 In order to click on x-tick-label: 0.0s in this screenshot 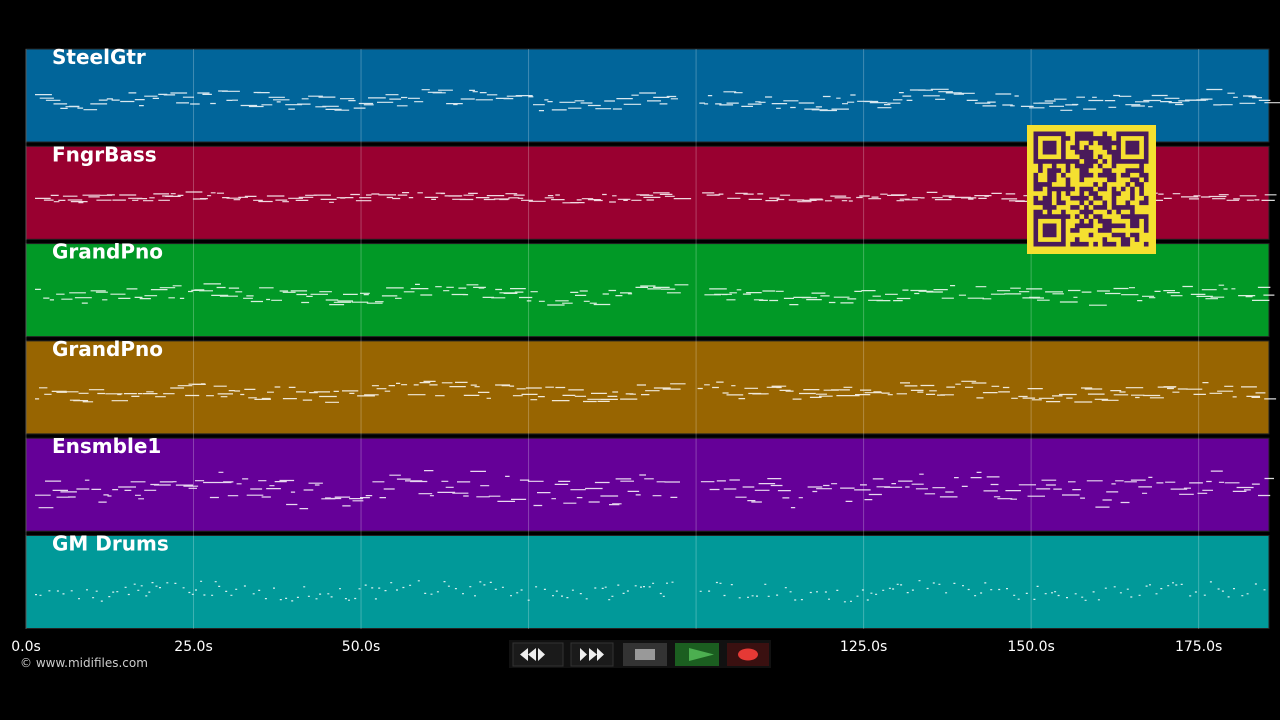, I will do `click(26, 647)`.